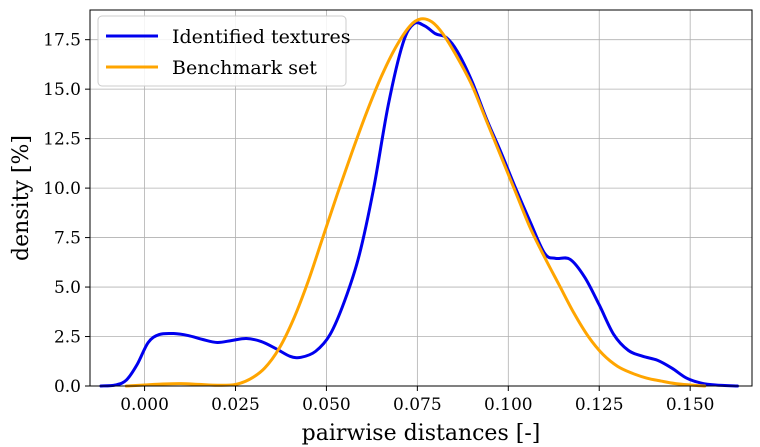 The width and height of the screenshot is (760, 447). I want to click on y-tick-label: 2.5, so click(67, 338).